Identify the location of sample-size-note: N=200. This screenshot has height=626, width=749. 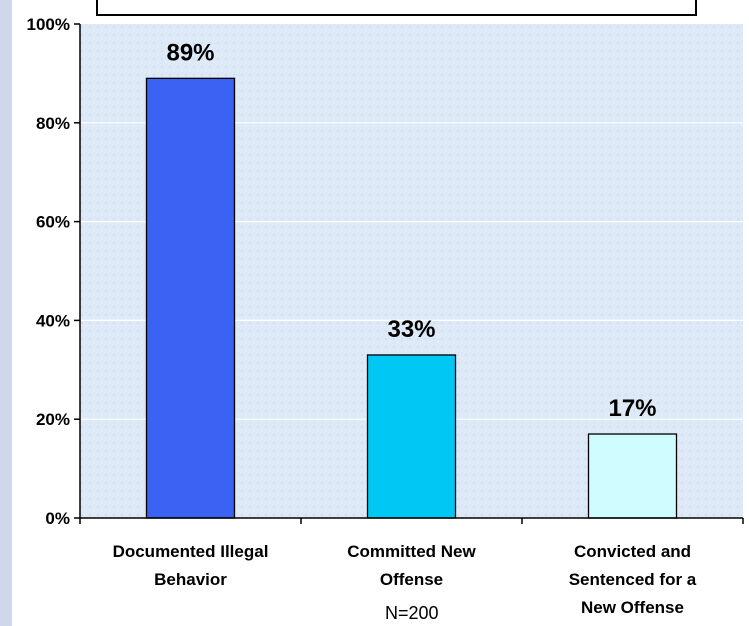
(412, 613).